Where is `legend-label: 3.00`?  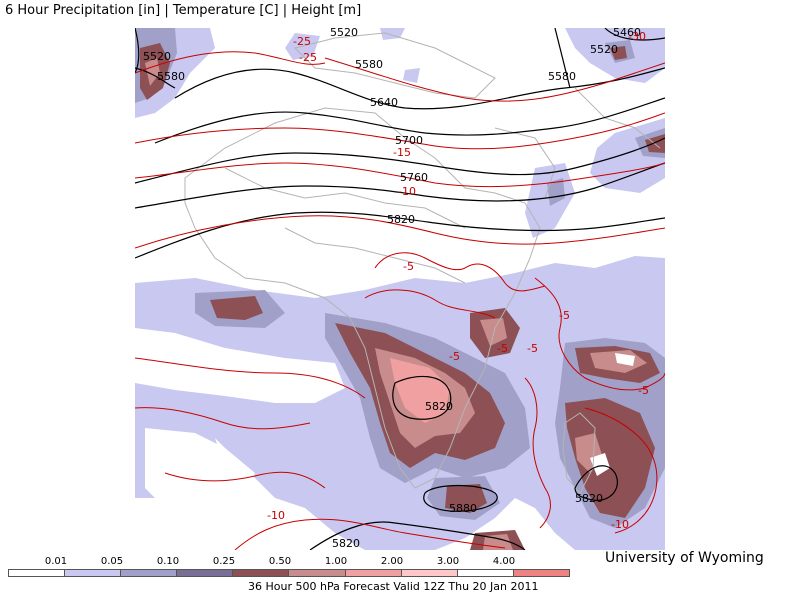
legend-label: 3.00 is located at coordinates (448, 561).